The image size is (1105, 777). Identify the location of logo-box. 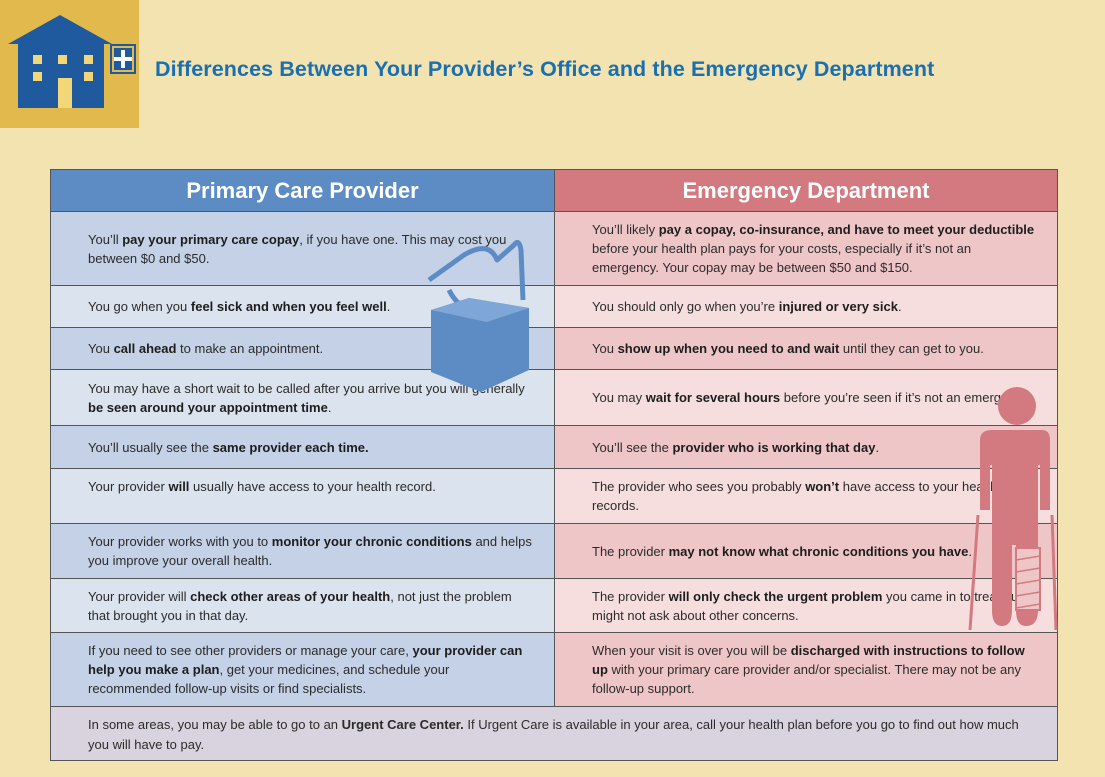
(69, 64).